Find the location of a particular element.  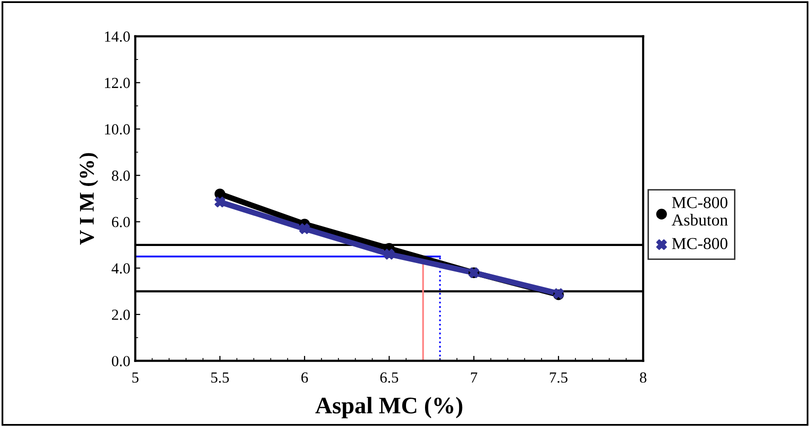

legend-label: MC-800 Asbuton is located at coordinates (700, 211).